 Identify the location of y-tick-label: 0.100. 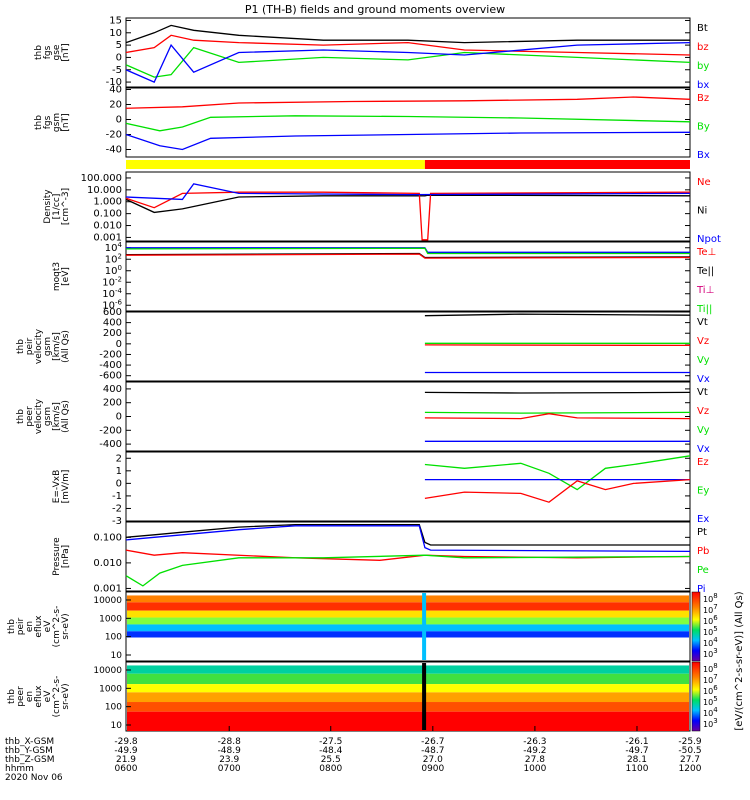
(107, 214).